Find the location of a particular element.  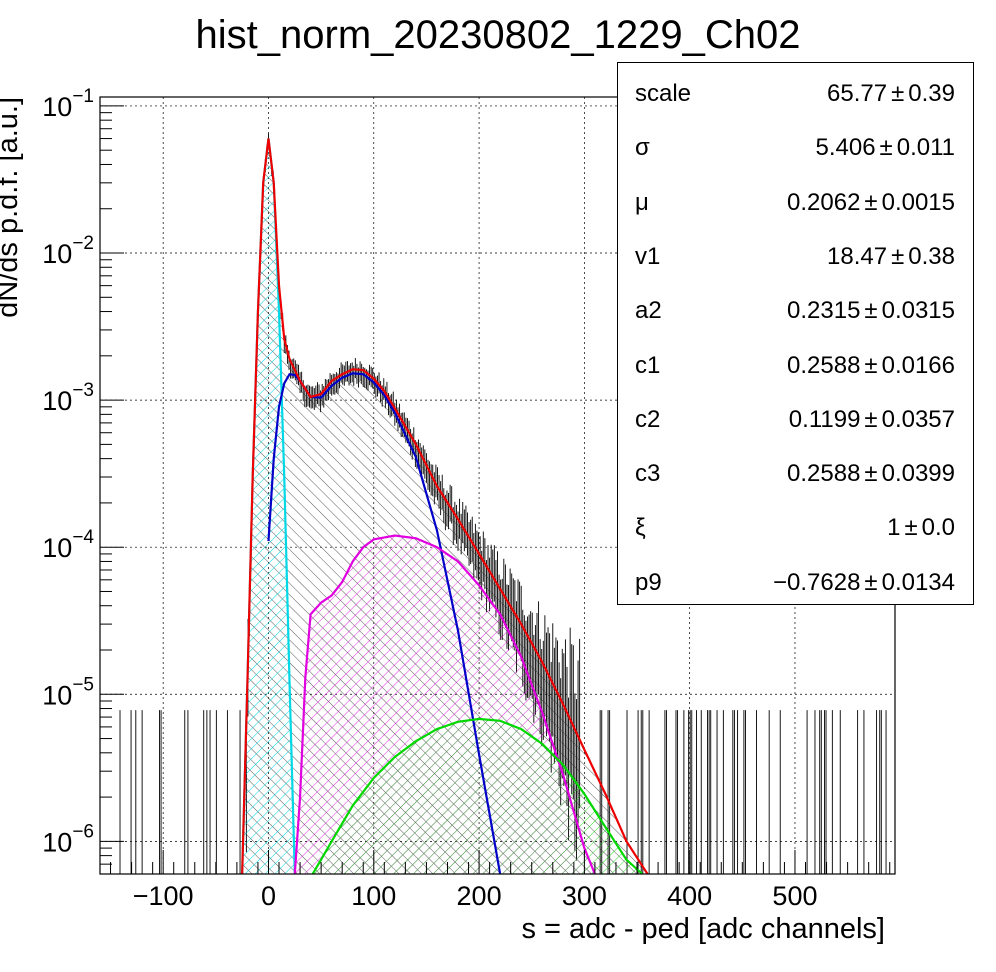

stats-error: 0.0357 is located at coordinates (918, 419).